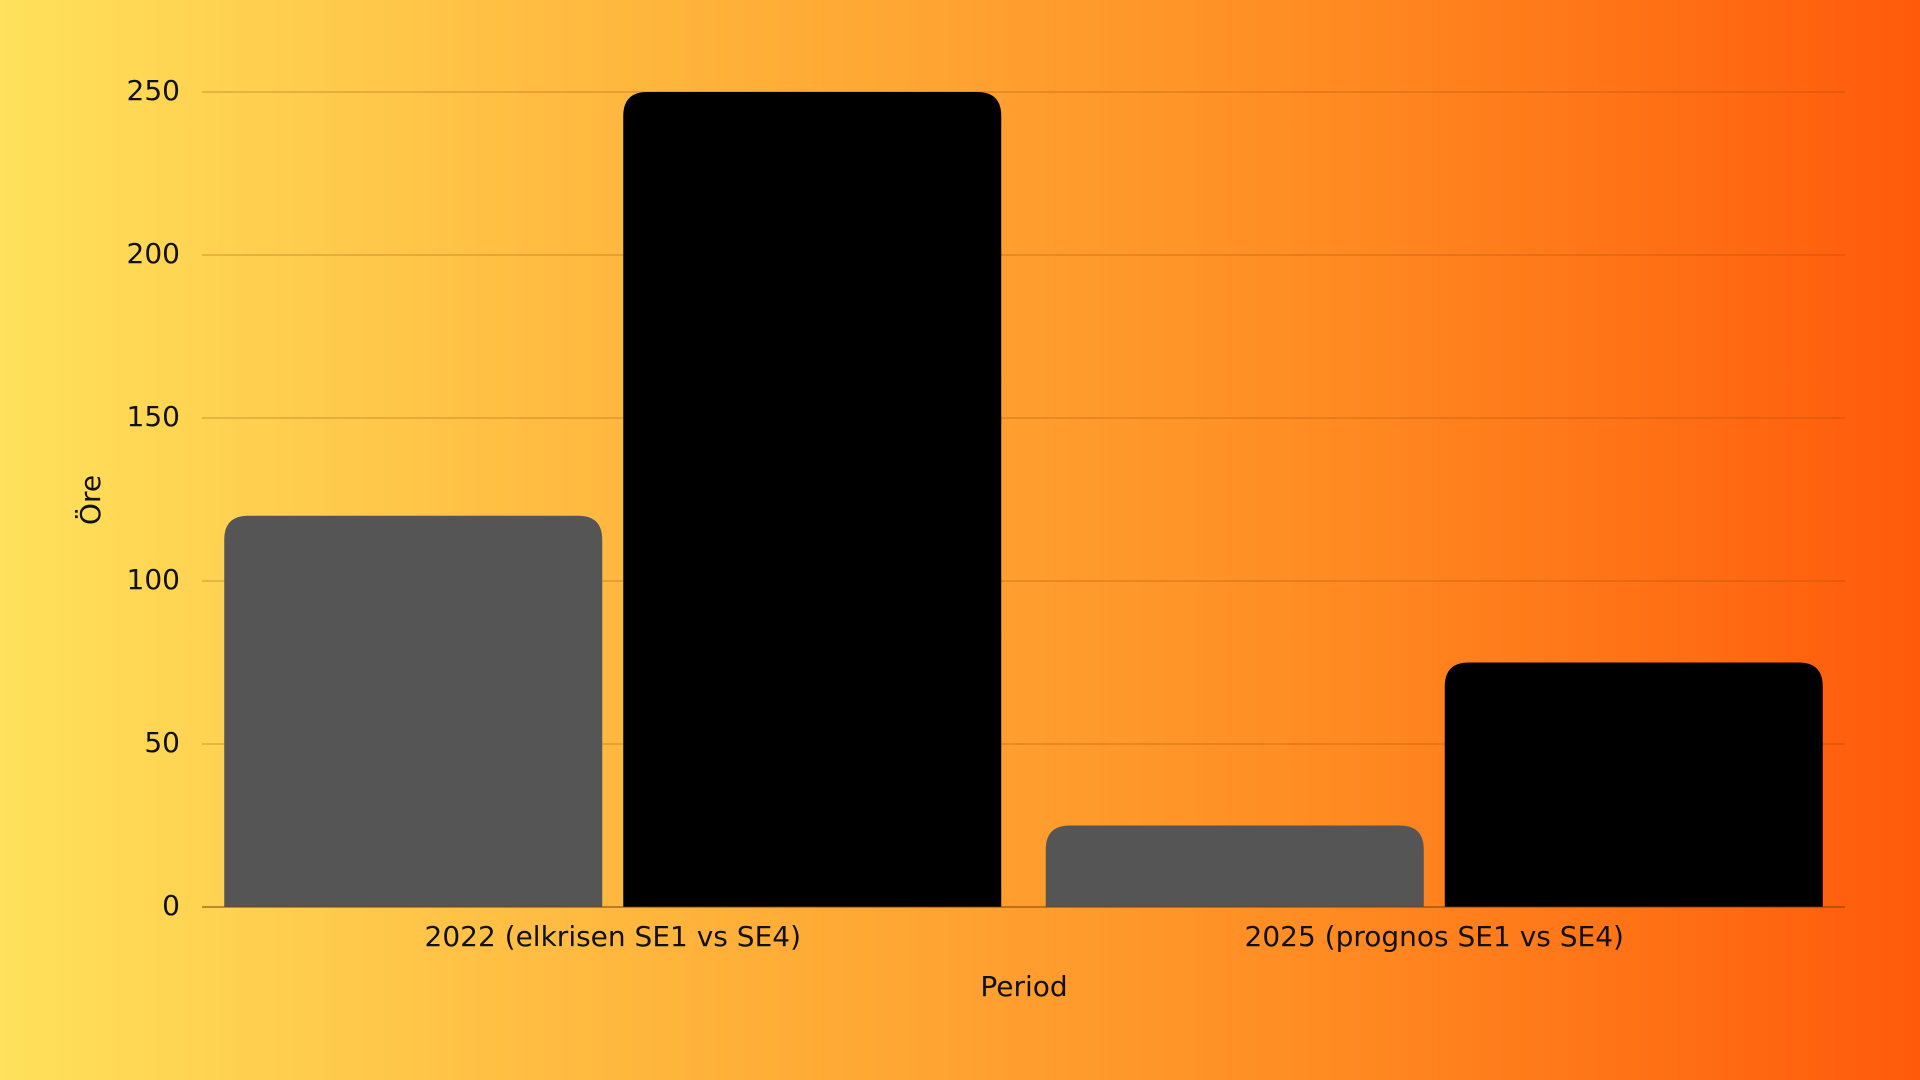 Image resolution: width=1920 pixels, height=1080 pixels. What do you see at coordinates (153, 253) in the screenshot?
I see `y-tick-label: 200` at bounding box center [153, 253].